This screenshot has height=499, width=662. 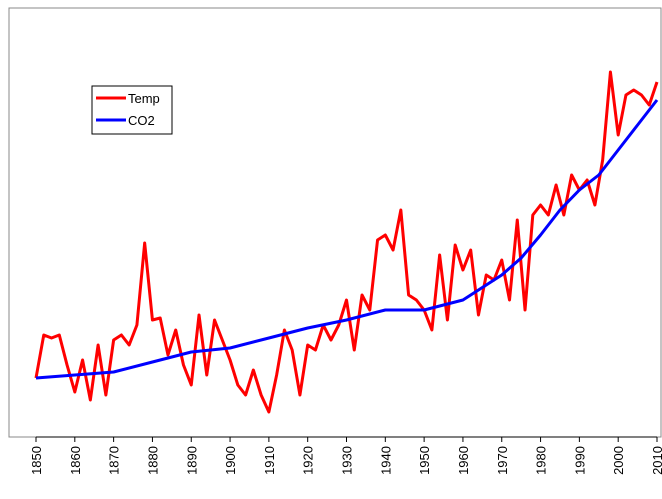 I want to click on x-tick-label: 1930, so click(x=347, y=460).